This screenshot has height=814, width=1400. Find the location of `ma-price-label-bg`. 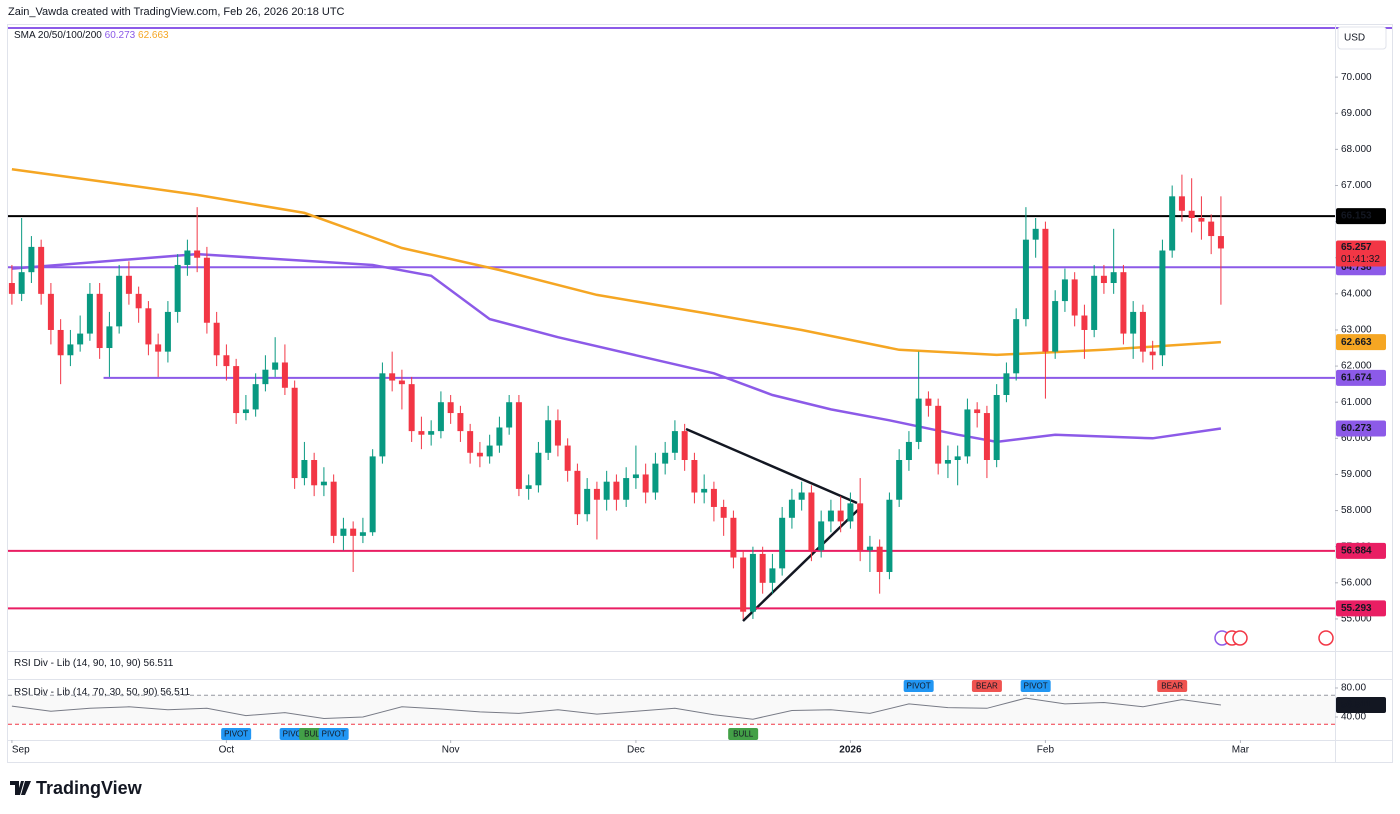

ma-price-label-bg is located at coordinates (1361, 342).